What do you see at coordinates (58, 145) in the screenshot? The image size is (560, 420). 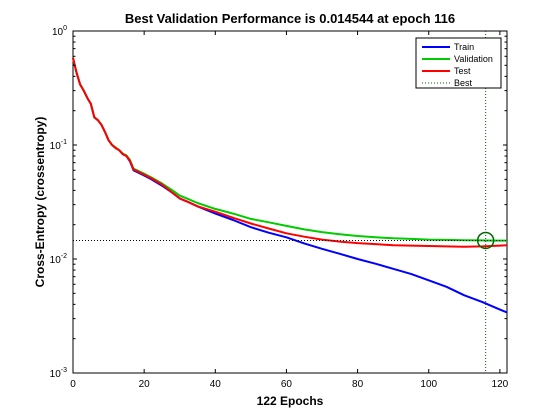 I see `y-tick-label: 10⁻¹` at bounding box center [58, 145].